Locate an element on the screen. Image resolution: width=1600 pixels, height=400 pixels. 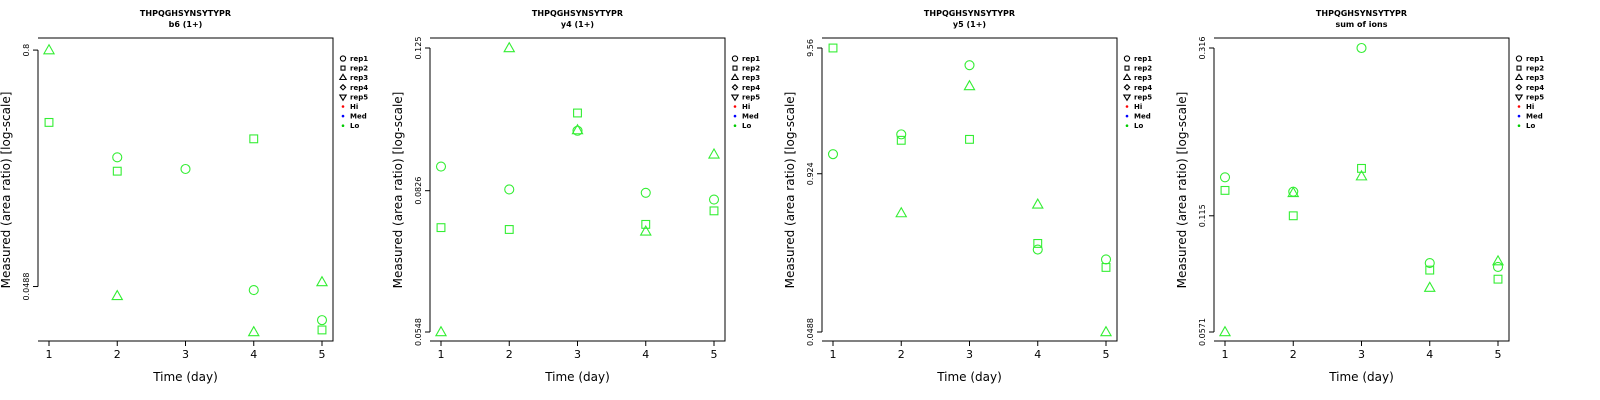
legend-marker-hi is located at coordinates (1127, 106).